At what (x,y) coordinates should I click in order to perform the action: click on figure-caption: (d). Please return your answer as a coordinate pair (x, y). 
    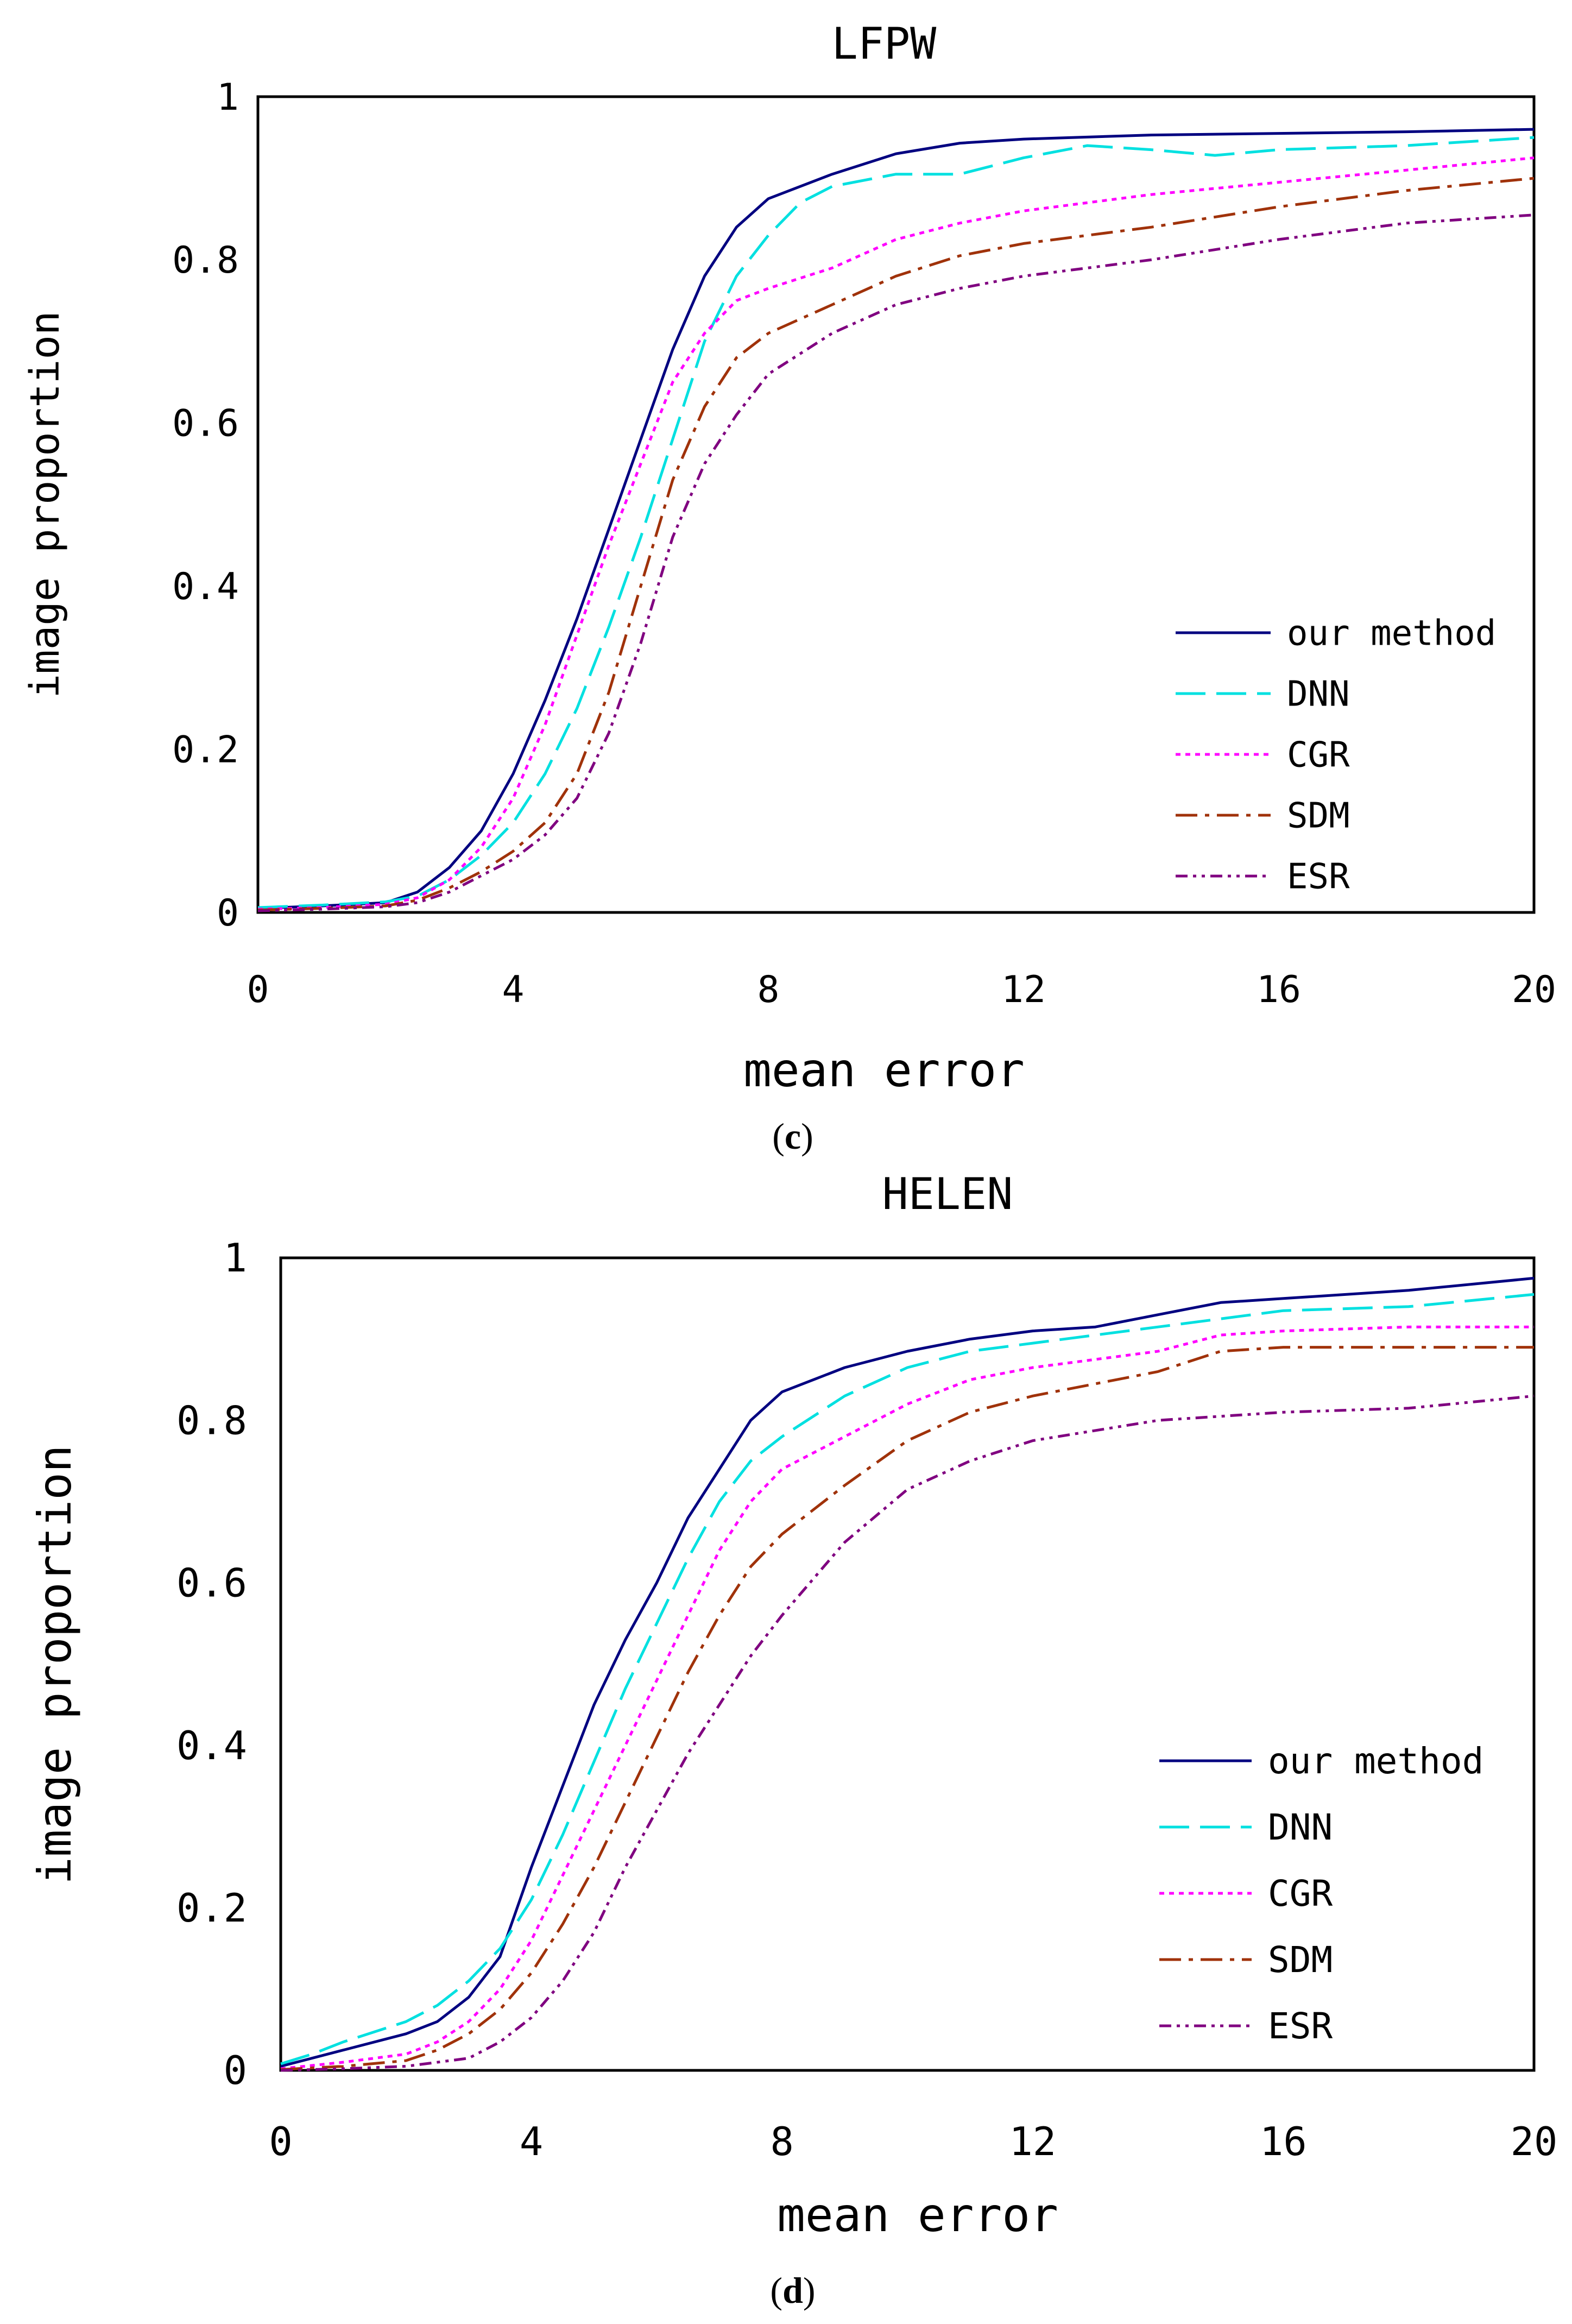
    Looking at the image, I should click on (792, 2290).